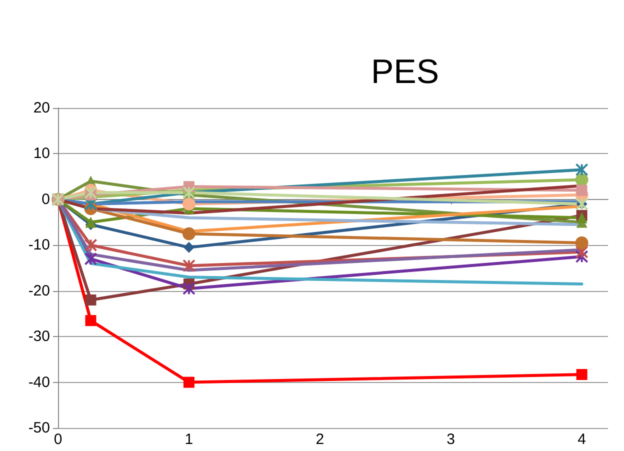 The image size is (624, 451). I want to click on y-tick-label: 0, so click(46, 199).